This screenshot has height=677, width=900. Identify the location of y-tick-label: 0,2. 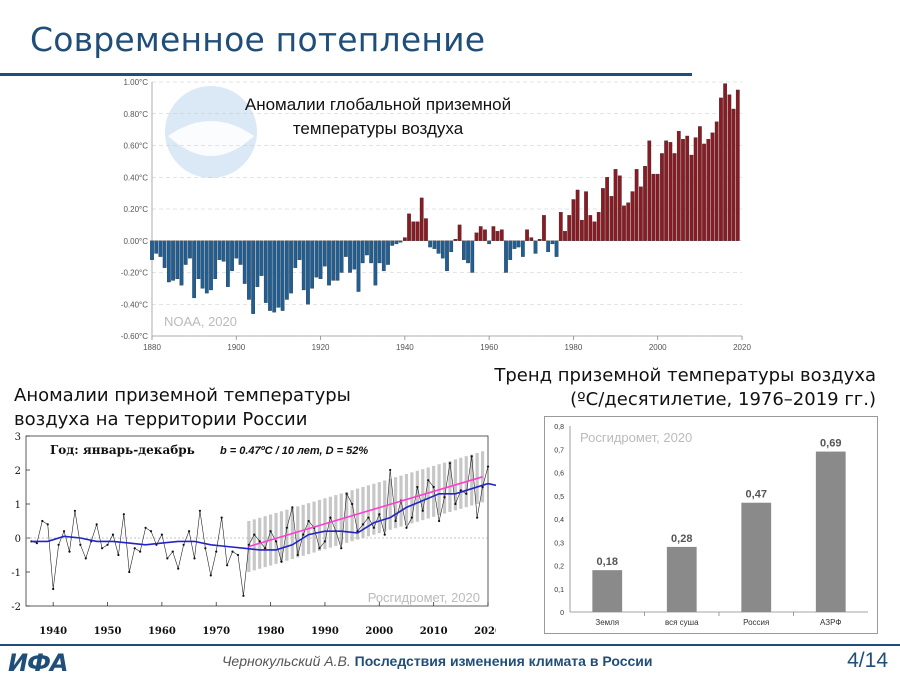
(559, 567).